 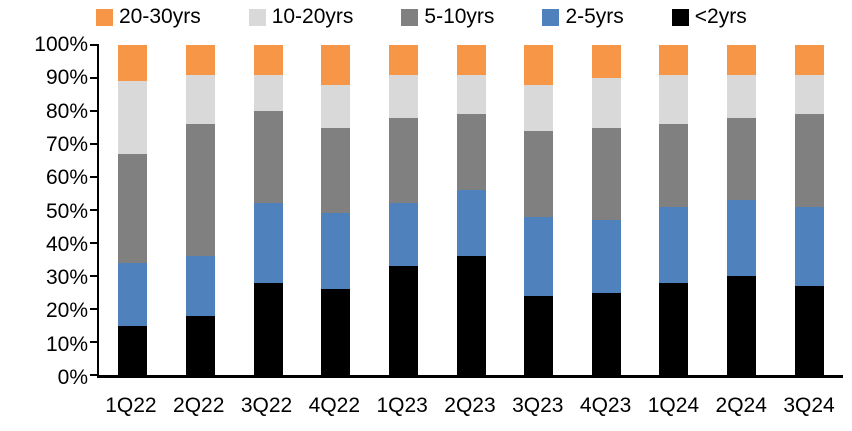 I want to click on bar-segment-2q23-20-30yrs, so click(x=471, y=60).